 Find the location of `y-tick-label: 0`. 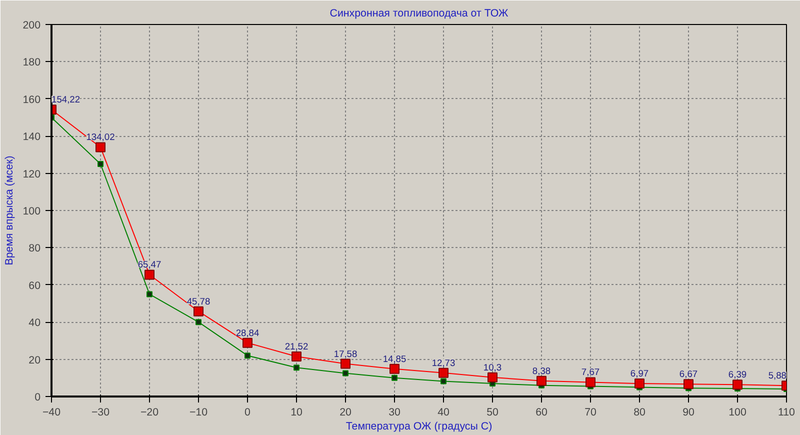

y-tick-label: 0 is located at coordinates (37, 398).